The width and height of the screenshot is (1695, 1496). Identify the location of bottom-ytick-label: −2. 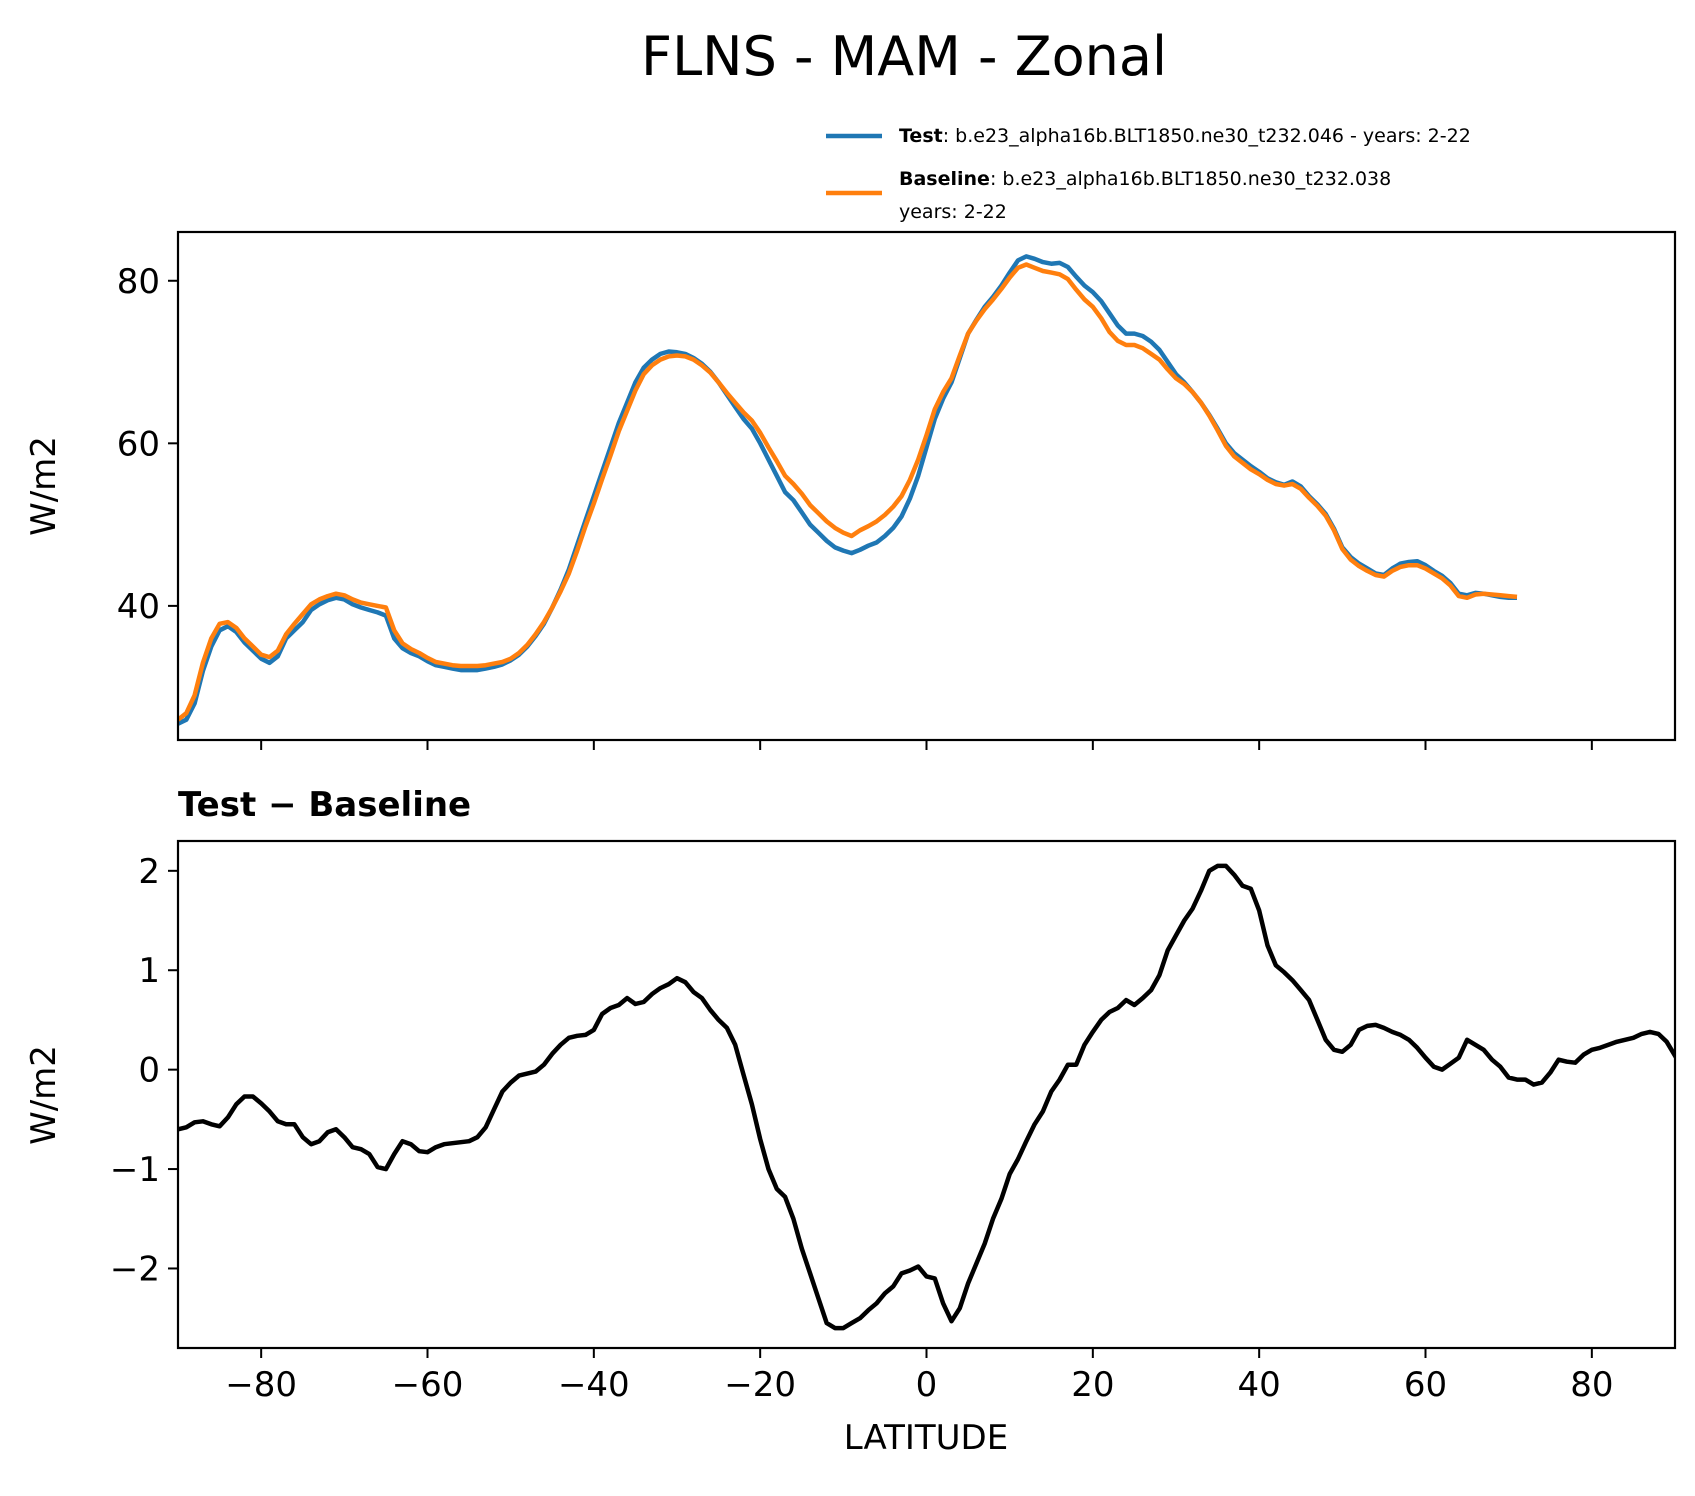
(135, 1269).